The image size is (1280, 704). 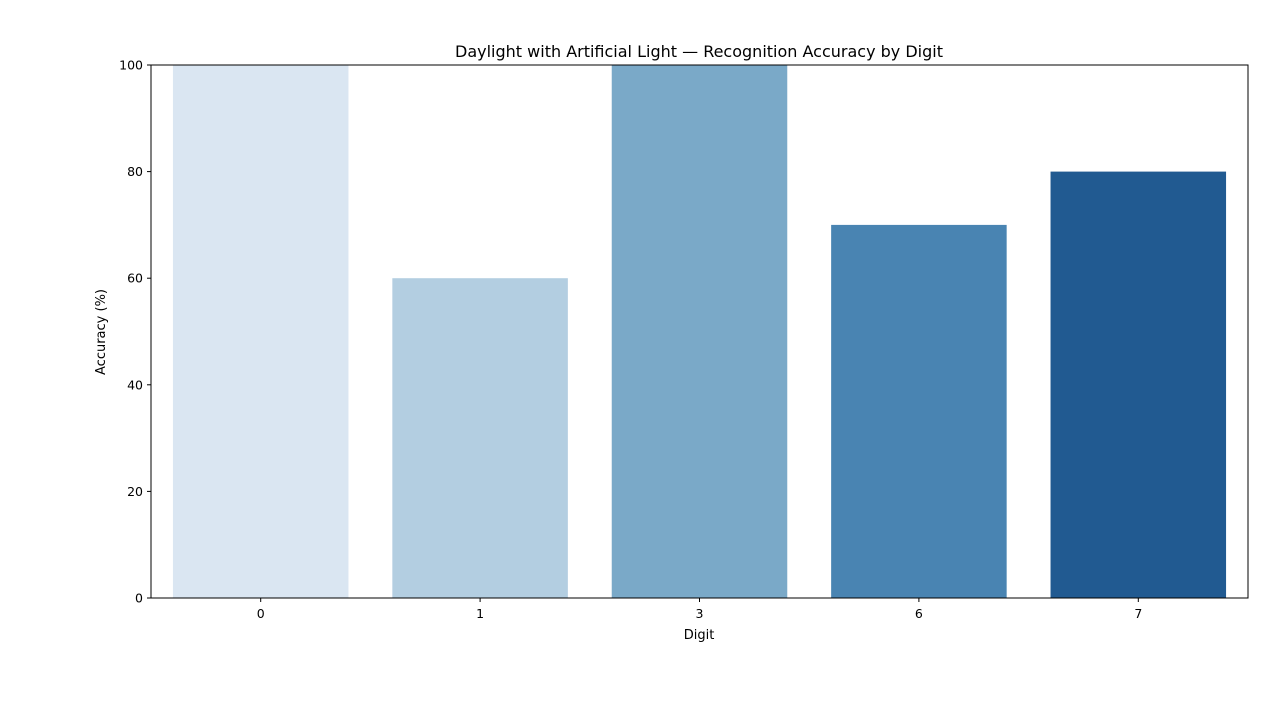 I want to click on y-tick-label: 60, so click(x=135, y=278).